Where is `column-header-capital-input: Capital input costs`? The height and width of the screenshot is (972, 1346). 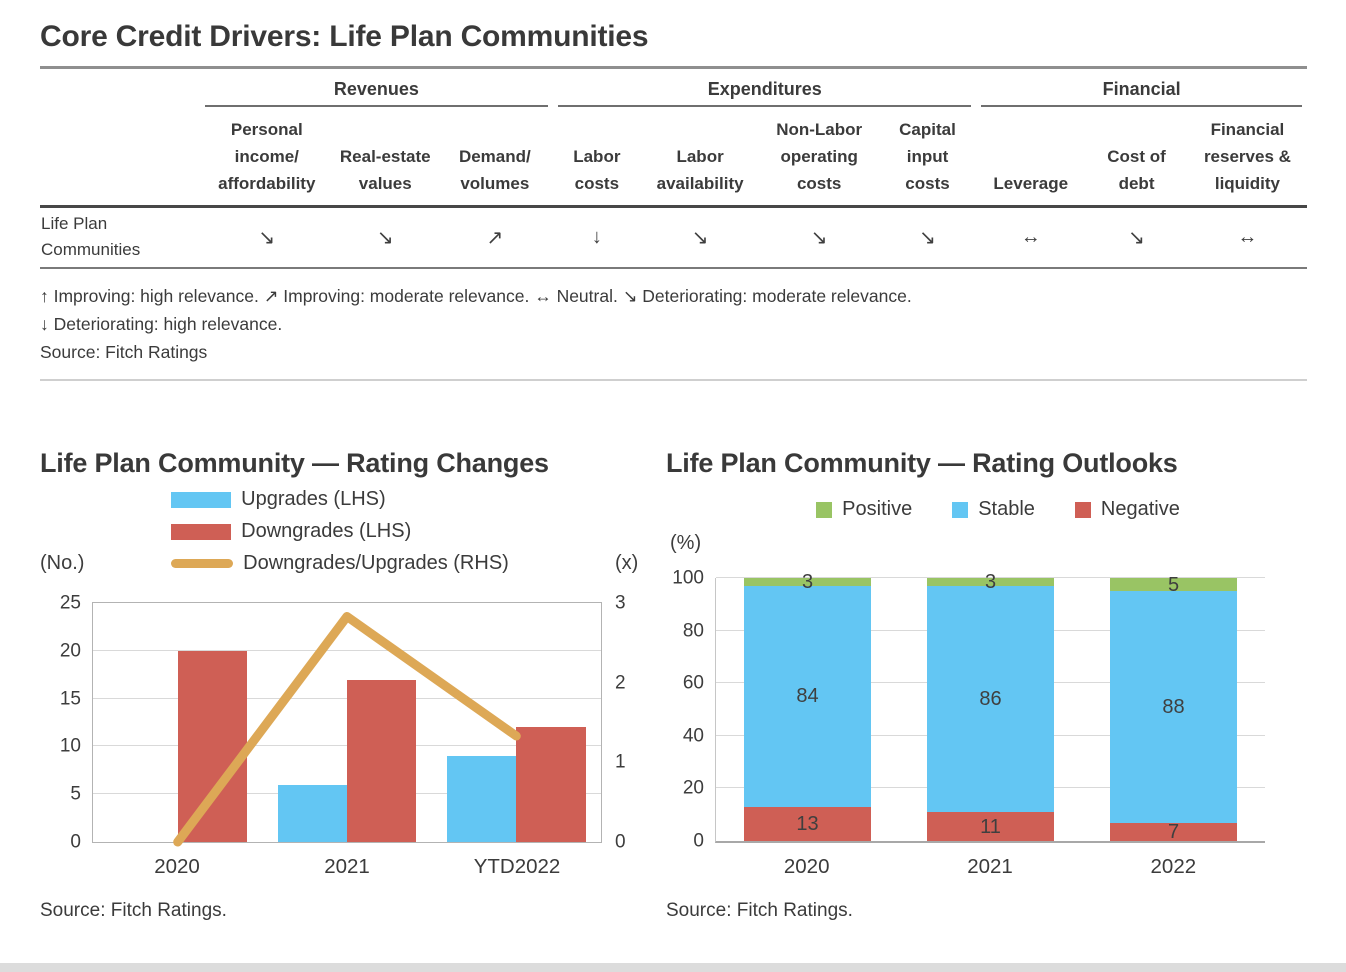
column-header-capital-input: Capital input costs is located at coordinates (927, 157).